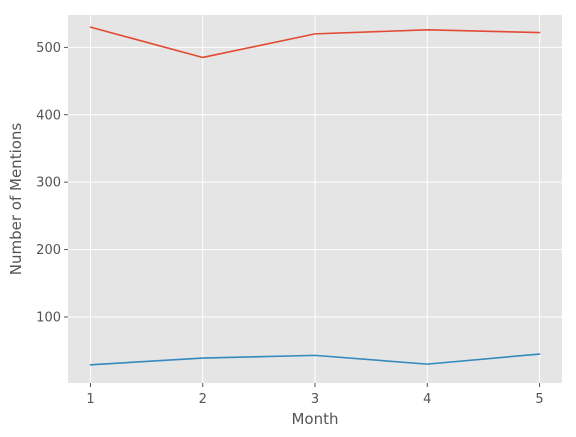 Image resolution: width=576 pixels, height=437 pixels. Describe the element at coordinates (48, 115) in the screenshot. I see `y-tick-label: 400` at that location.